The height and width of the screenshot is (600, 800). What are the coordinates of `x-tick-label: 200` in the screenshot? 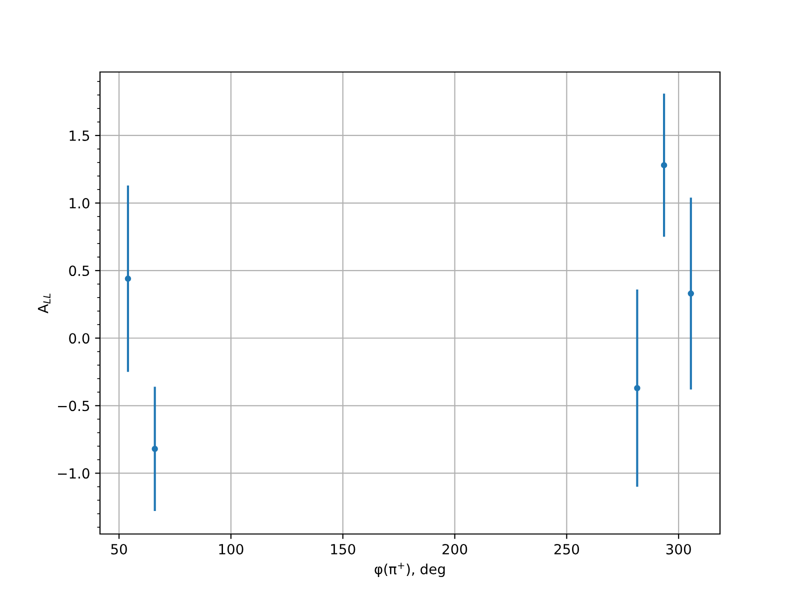 It's located at (455, 549).